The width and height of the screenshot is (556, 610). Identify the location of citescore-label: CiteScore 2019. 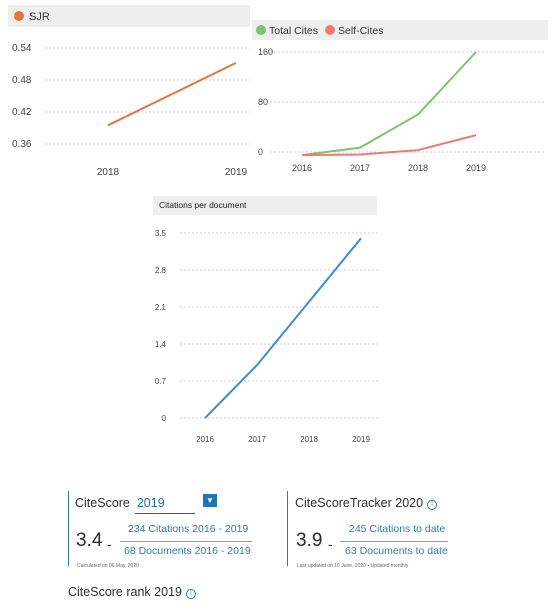
(120, 503).